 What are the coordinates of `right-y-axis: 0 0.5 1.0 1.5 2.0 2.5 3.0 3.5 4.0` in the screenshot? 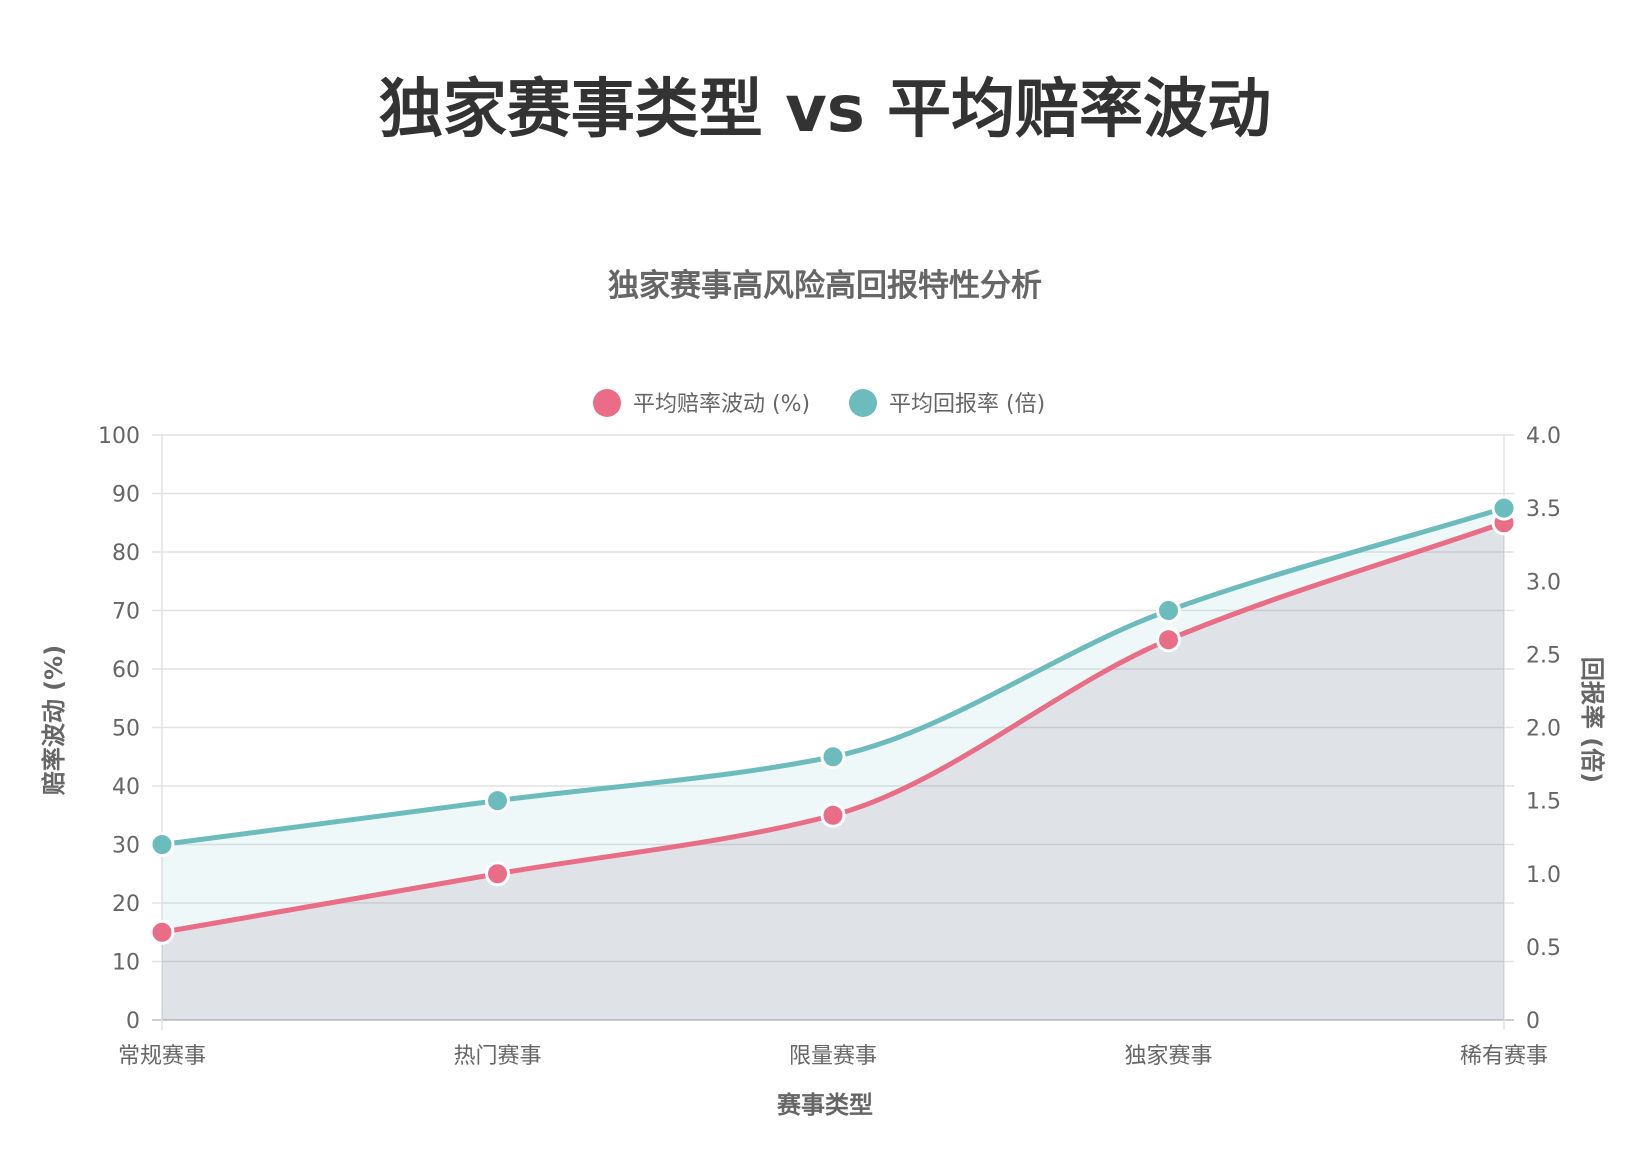 It's located at (1543, 729).